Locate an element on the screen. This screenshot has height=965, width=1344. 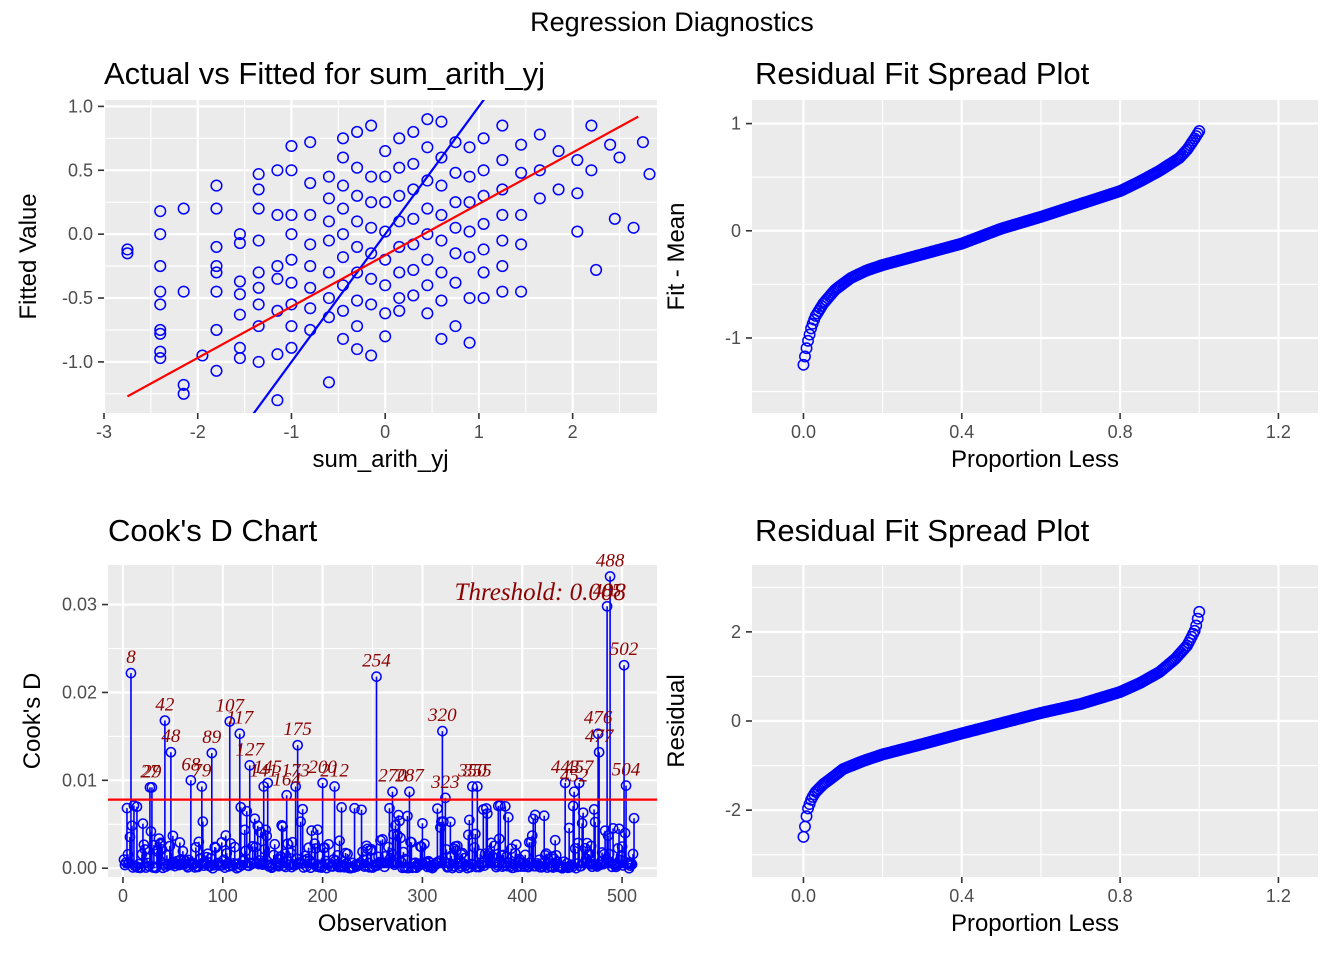
obs-label: 323 is located at coordinates (445, 782).